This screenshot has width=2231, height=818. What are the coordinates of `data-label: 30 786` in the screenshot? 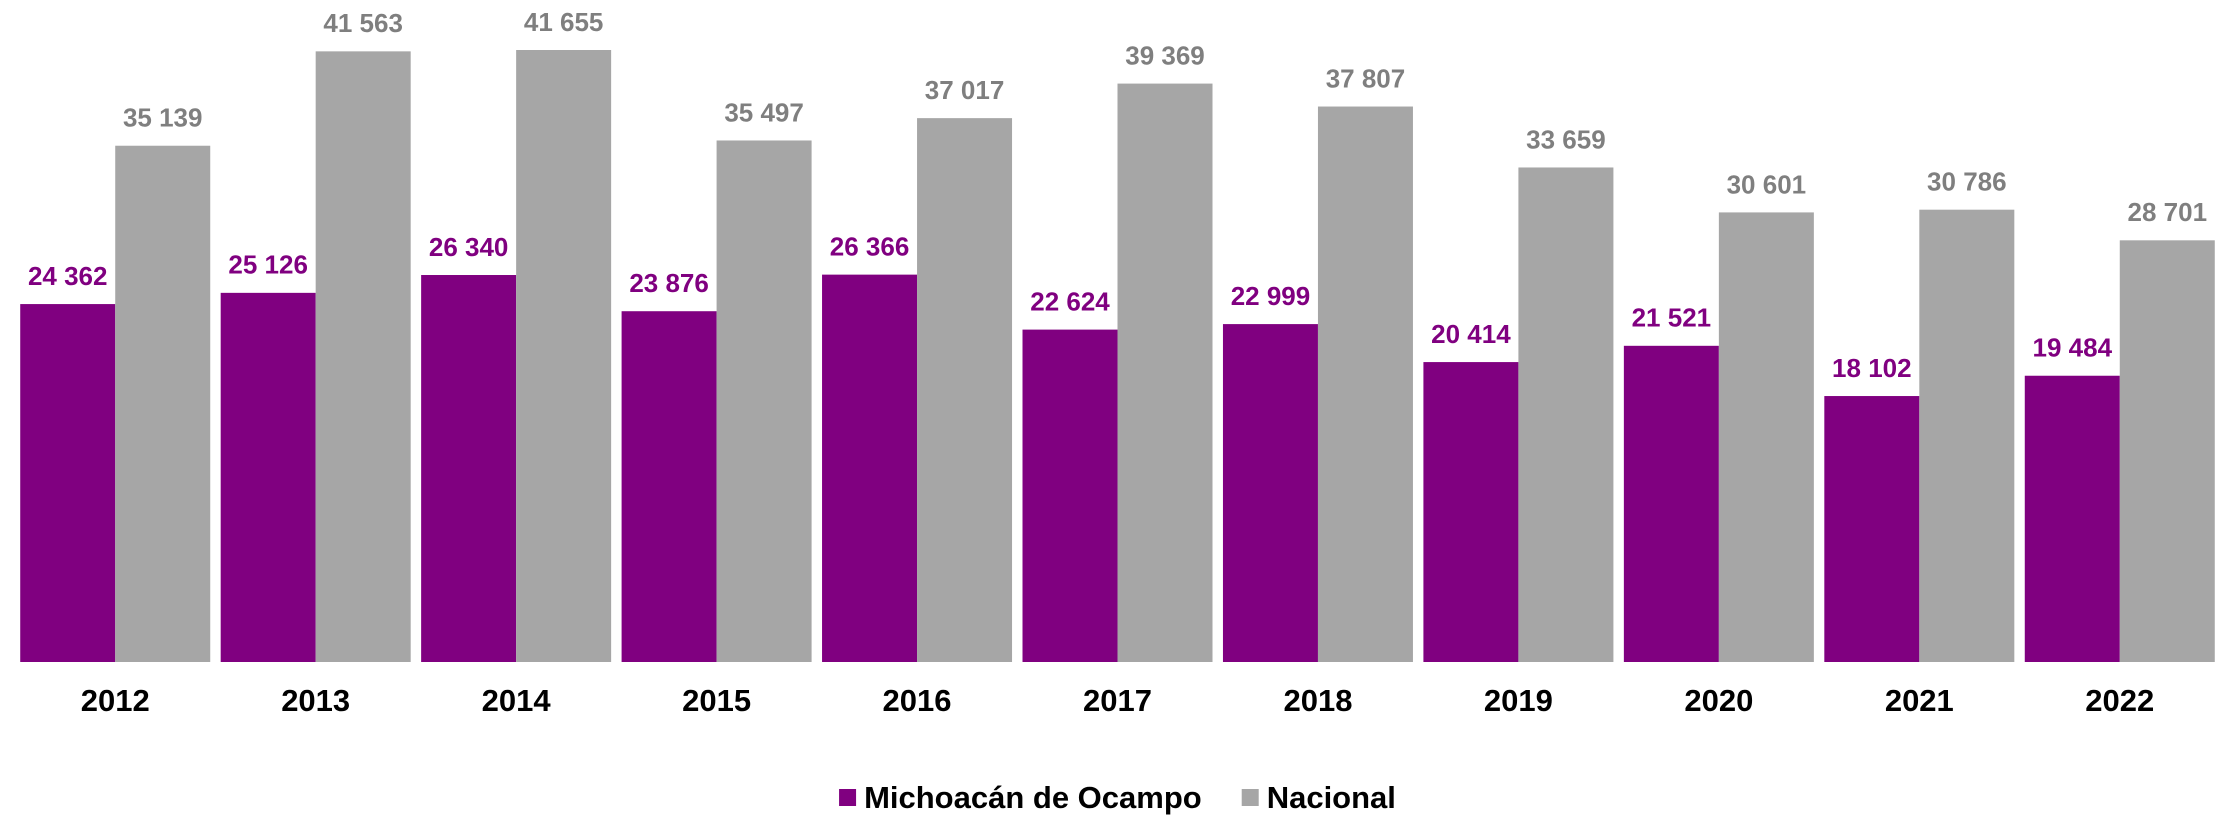 It's located at (1967, 182).